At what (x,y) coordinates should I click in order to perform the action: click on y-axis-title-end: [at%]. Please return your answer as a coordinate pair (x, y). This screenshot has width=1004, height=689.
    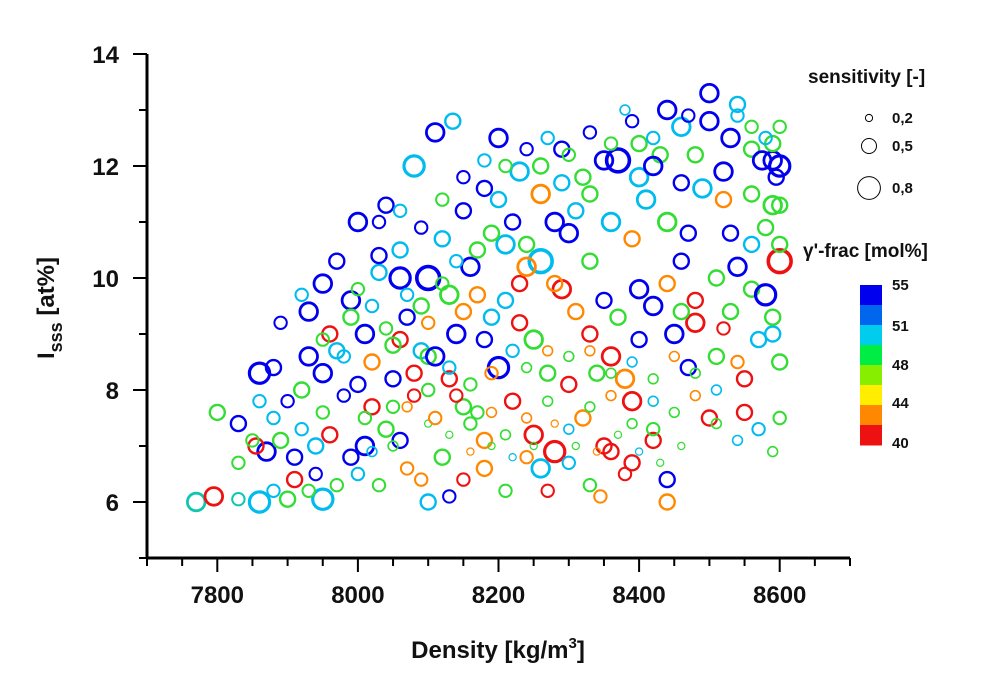
    Looking at the image, I should click on (46, 289).